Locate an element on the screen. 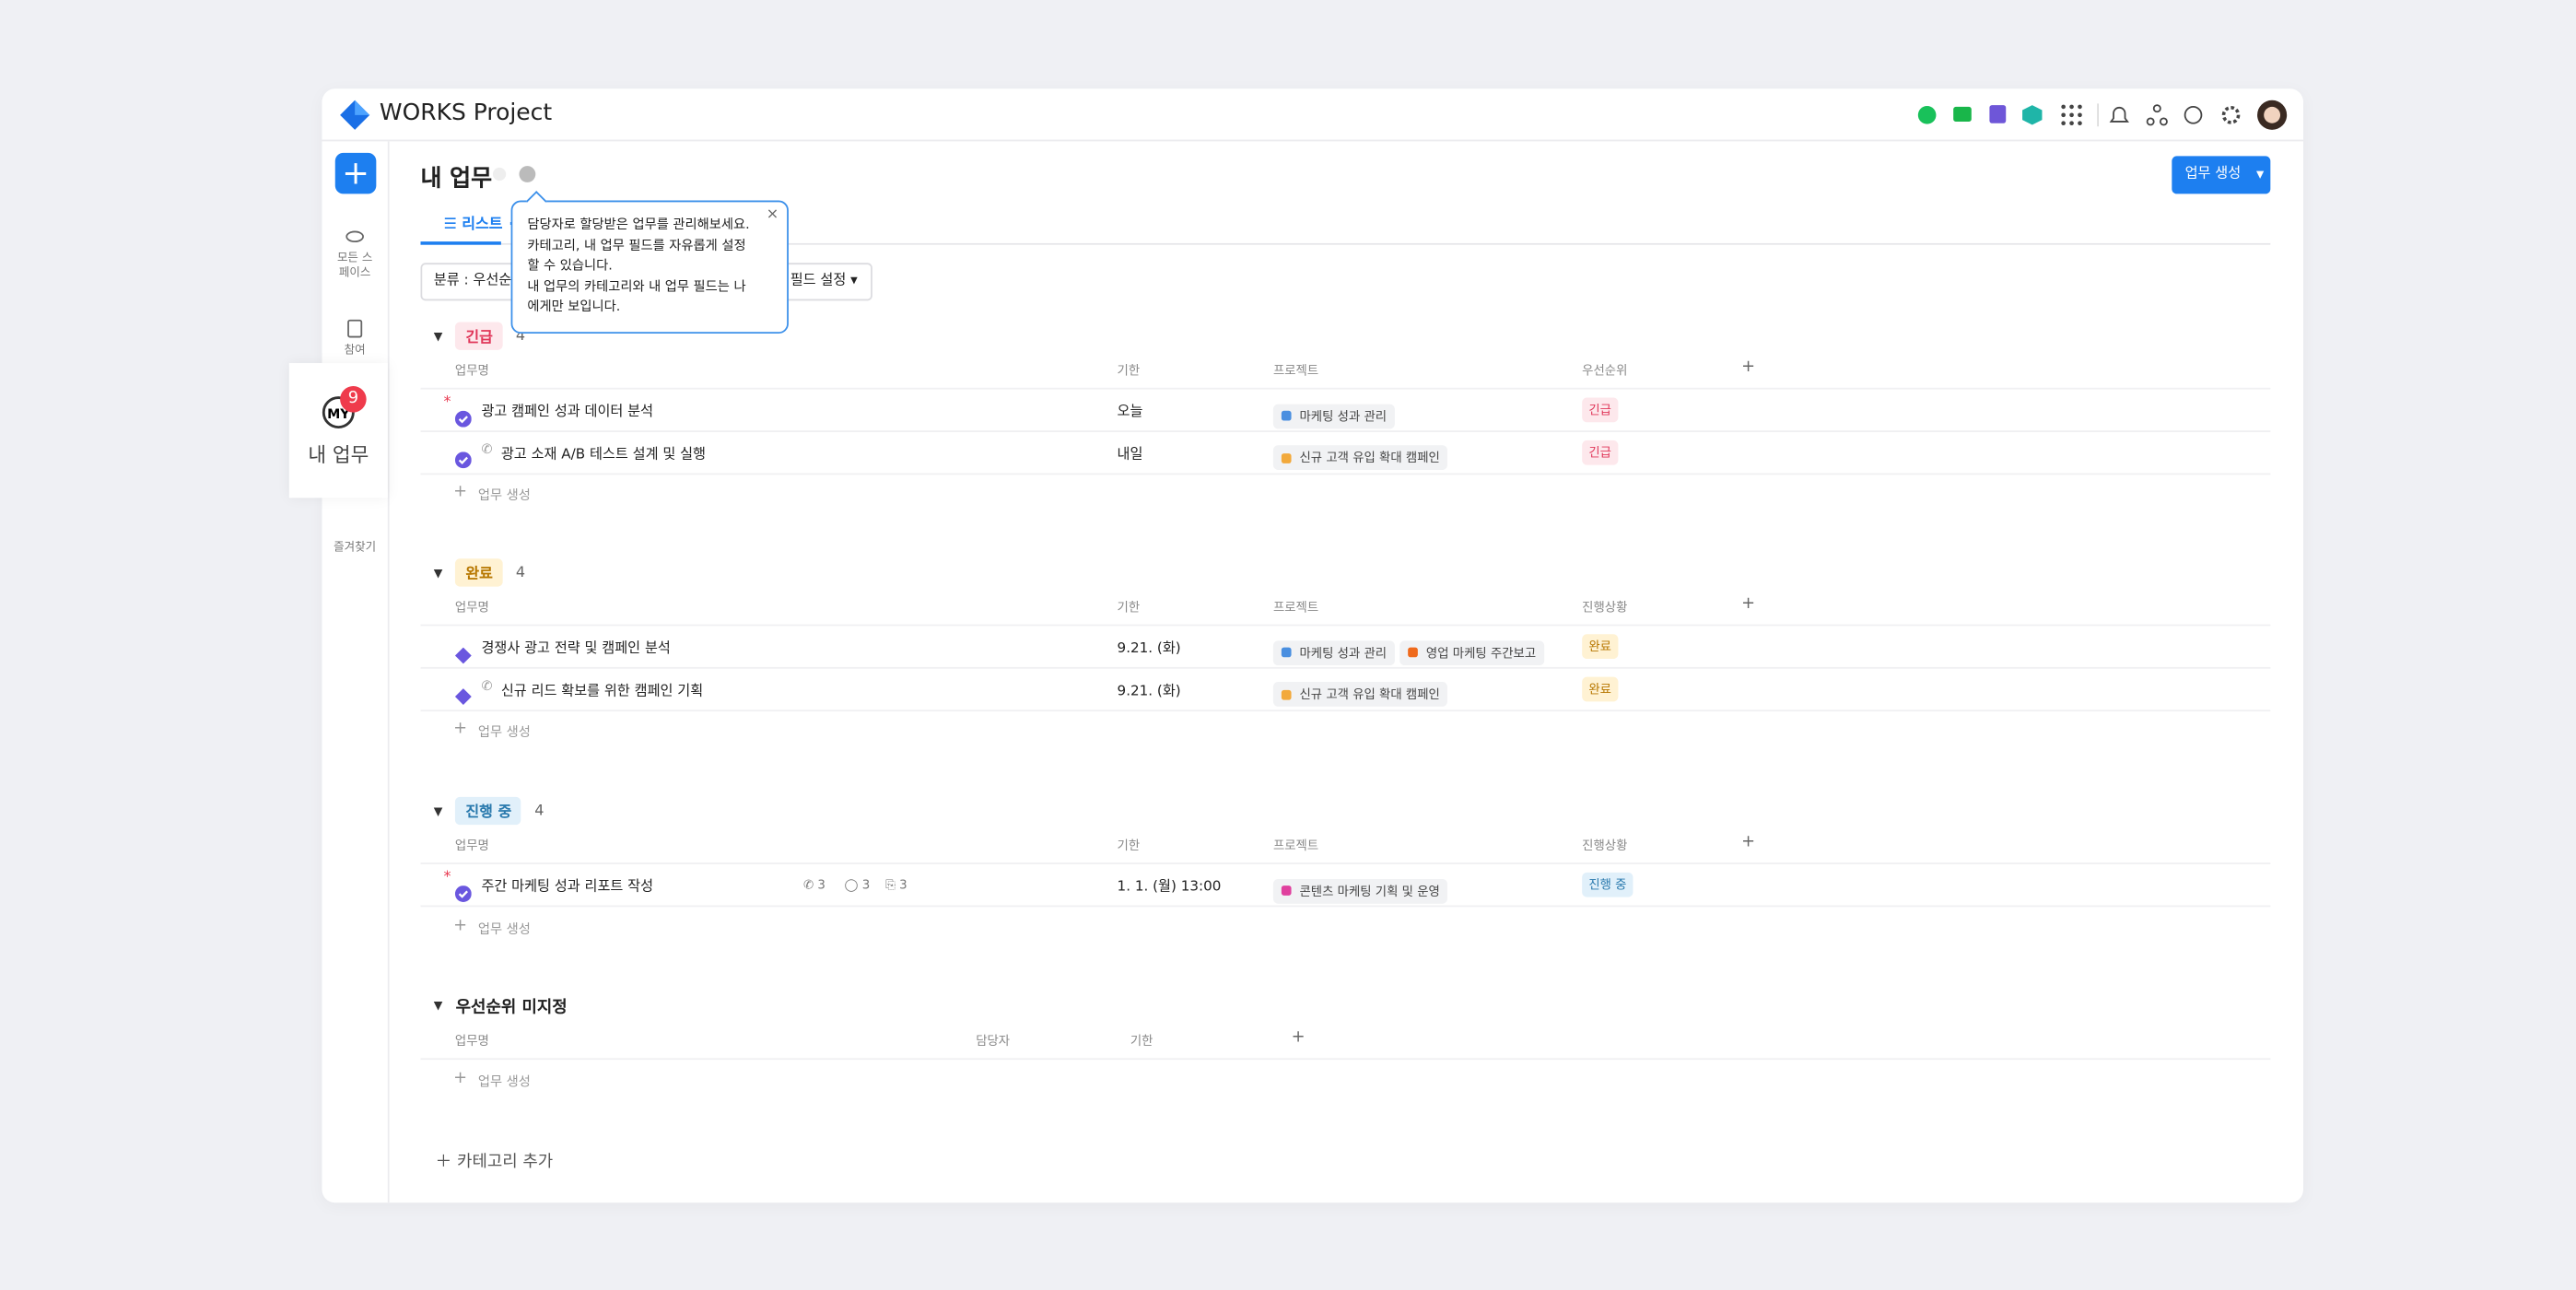 The height and width of the screenshot is (1290, 2576). project-name: 신규 고객 유입 확대 캠페인 is located at coordinates (1370, 457).